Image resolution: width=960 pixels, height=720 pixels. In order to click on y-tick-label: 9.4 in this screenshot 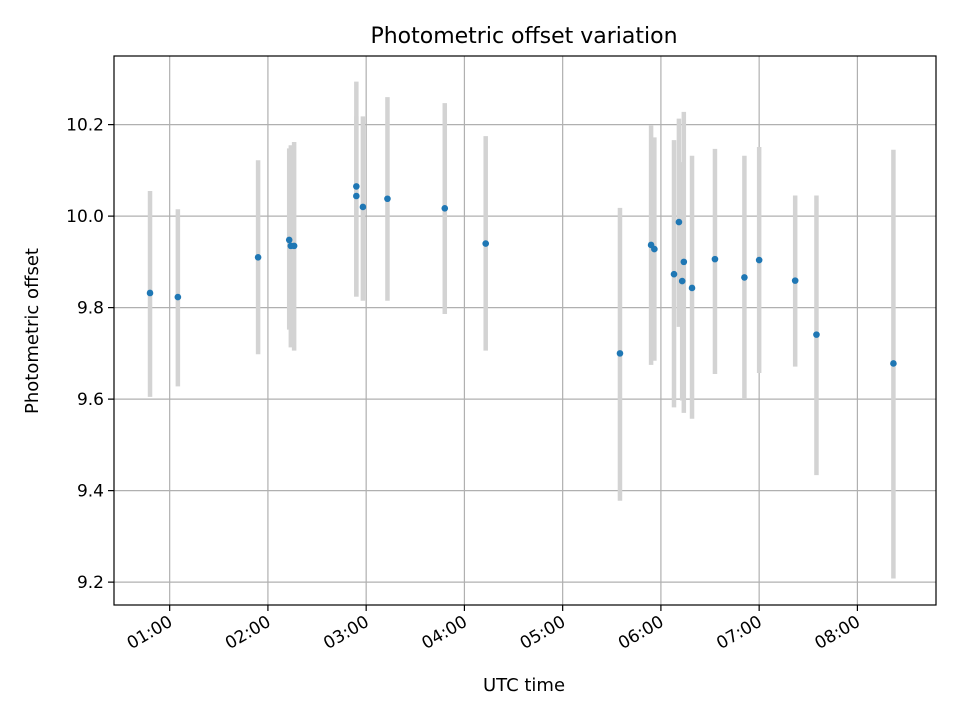, I will do `click(90, 492)`.